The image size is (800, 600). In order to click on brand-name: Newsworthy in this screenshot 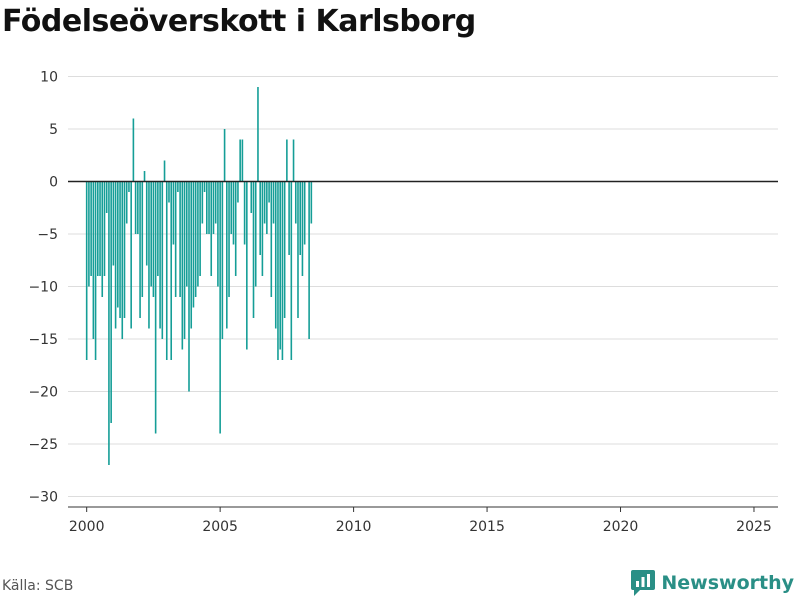, I will do `click(727, 583)`.